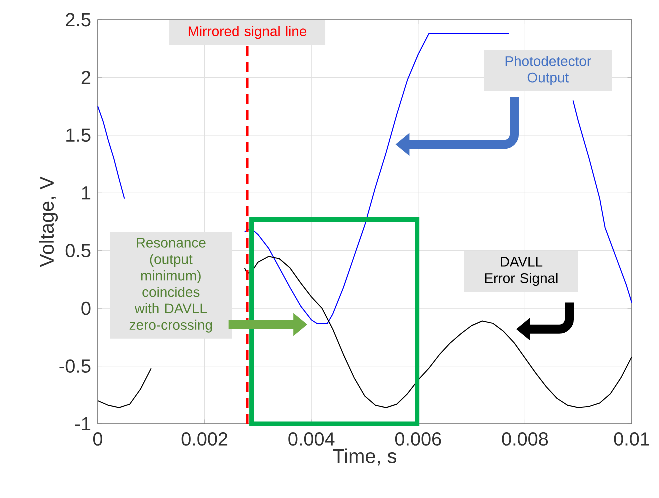 The image size is (659, 498). What do you see at coordinates (521, 271) in the screenshot?
I see `annotation: DAVLL Error Signal` at bounding box center [521, 271].